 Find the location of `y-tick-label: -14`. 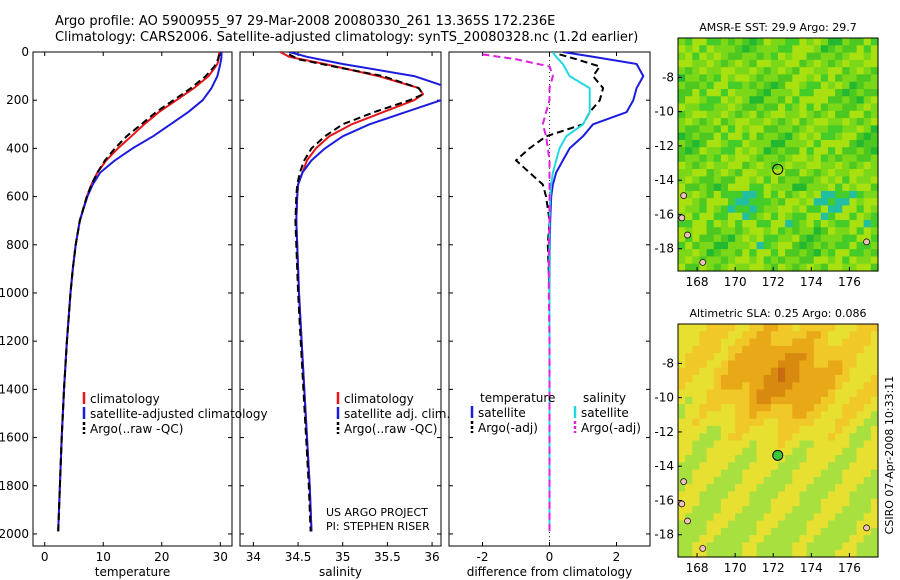

y-tick-label: -14 is located at coordinates (664, 466).